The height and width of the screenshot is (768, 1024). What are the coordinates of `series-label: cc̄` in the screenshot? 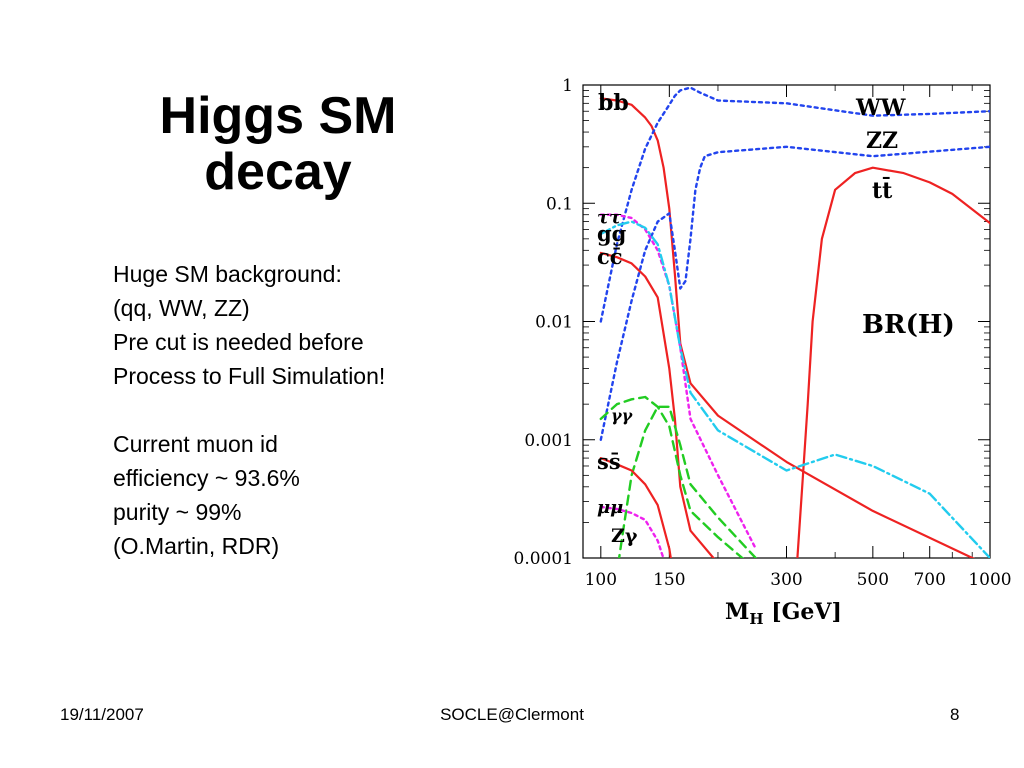 It's located at (610, 256).